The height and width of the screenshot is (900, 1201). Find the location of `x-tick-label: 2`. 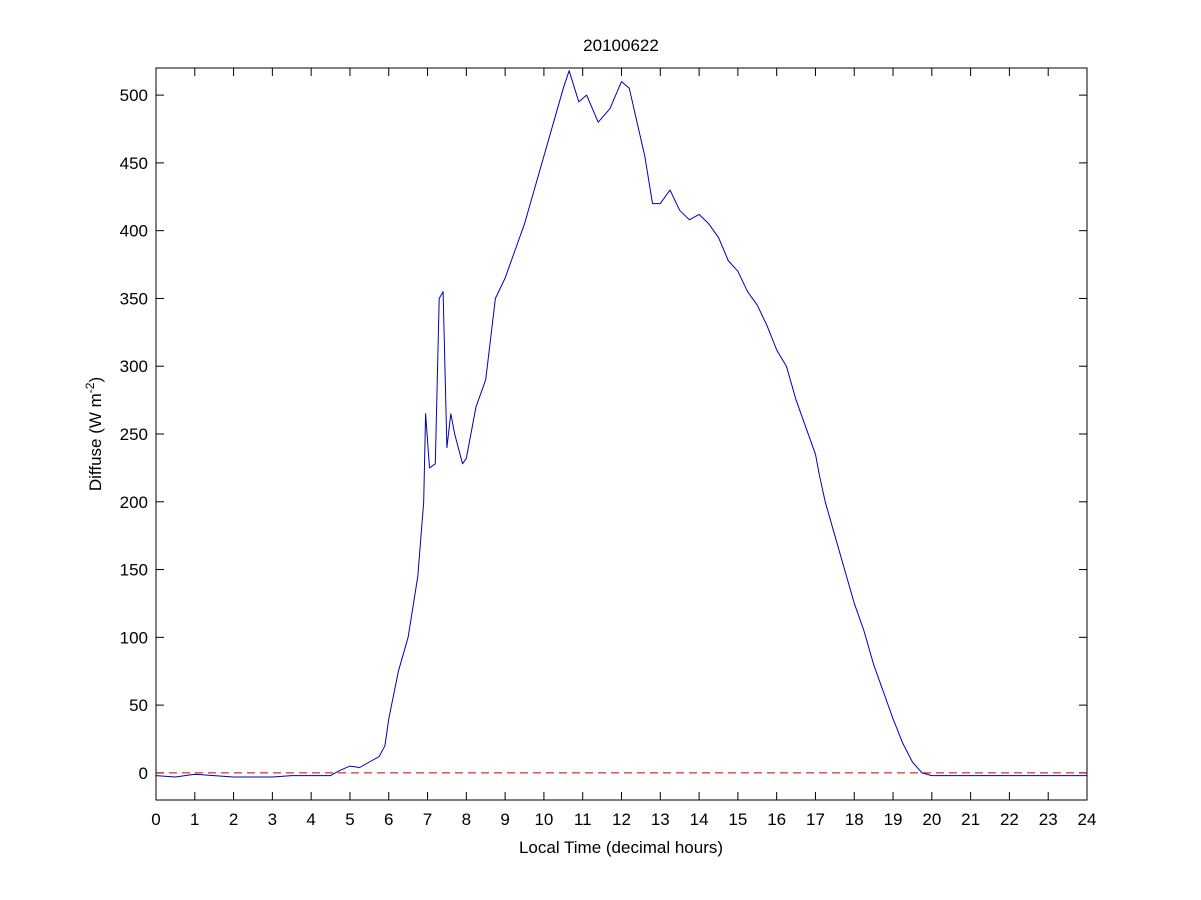

x-tick-label: 2 is located at coordinates (233, 819).